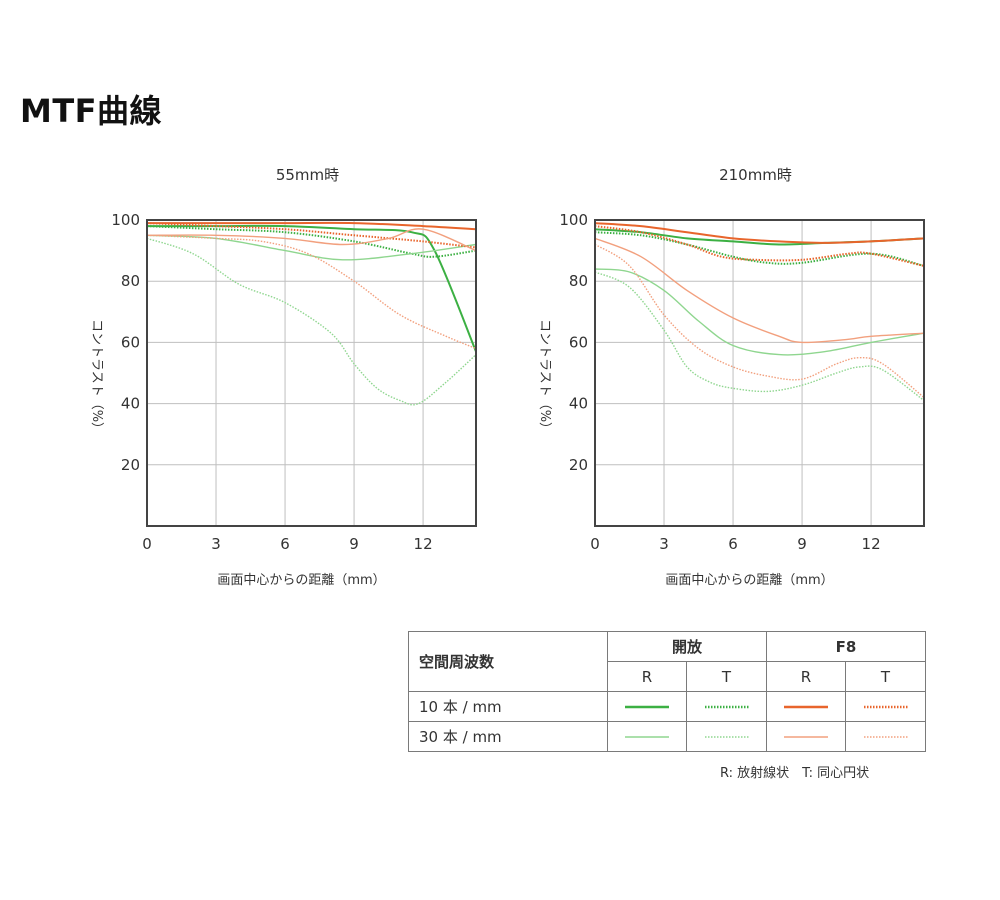  What do you see at coordinates (885, 706) in the screenshot?
I see `legend-swatch-f8-10-t` at bounding box center [885, 706].